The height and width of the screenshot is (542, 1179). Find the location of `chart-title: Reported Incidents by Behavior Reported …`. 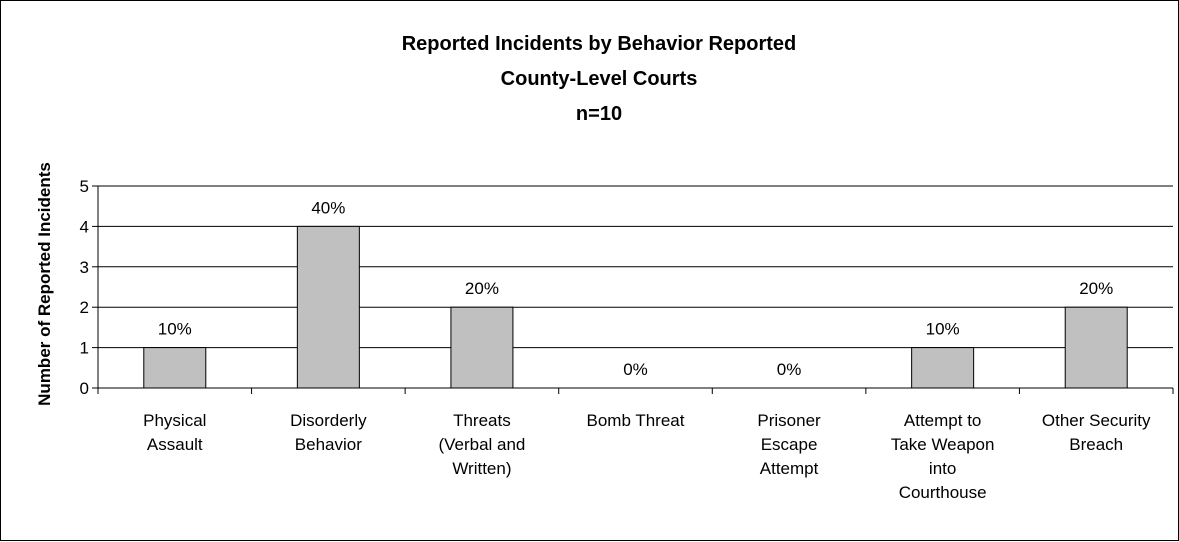

chart-title: Reported Incidents by Behavior Reported … is located at coordinates (599, 79).